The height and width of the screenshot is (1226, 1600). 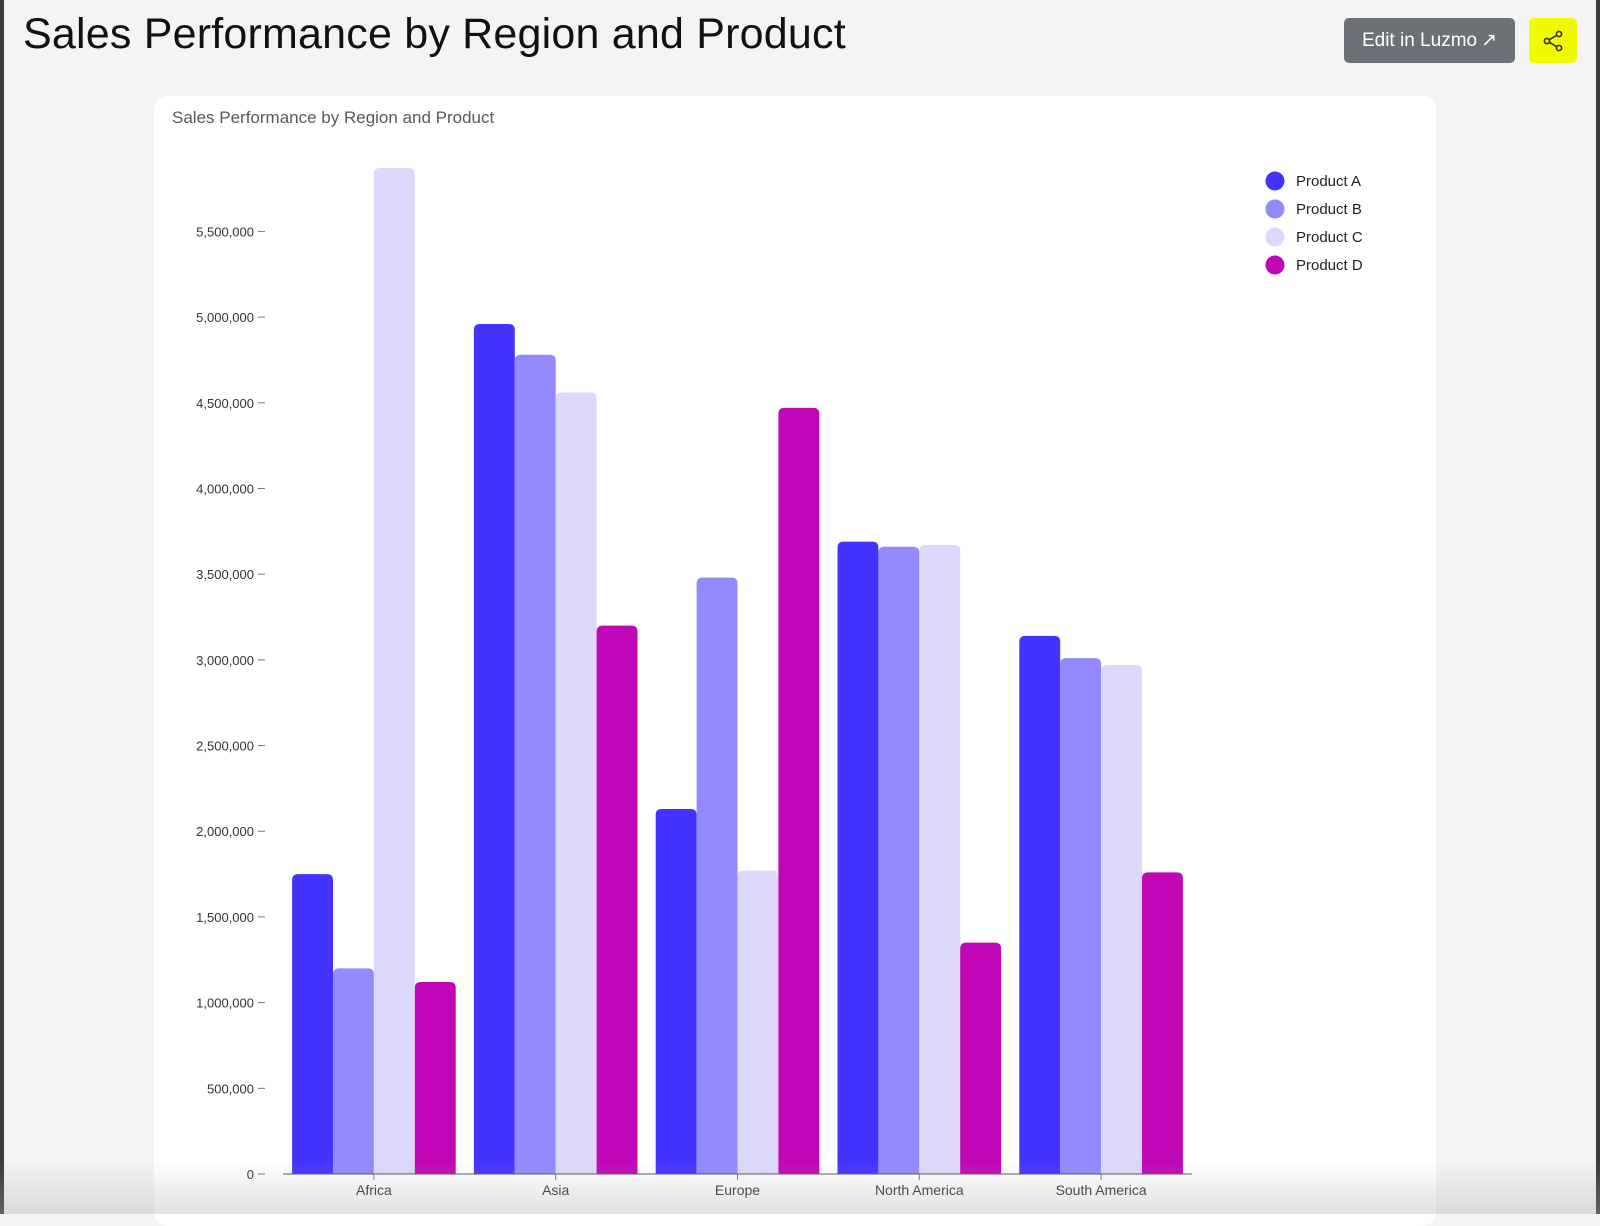 I want to click on share-icon, so click(x=1553, y=41).